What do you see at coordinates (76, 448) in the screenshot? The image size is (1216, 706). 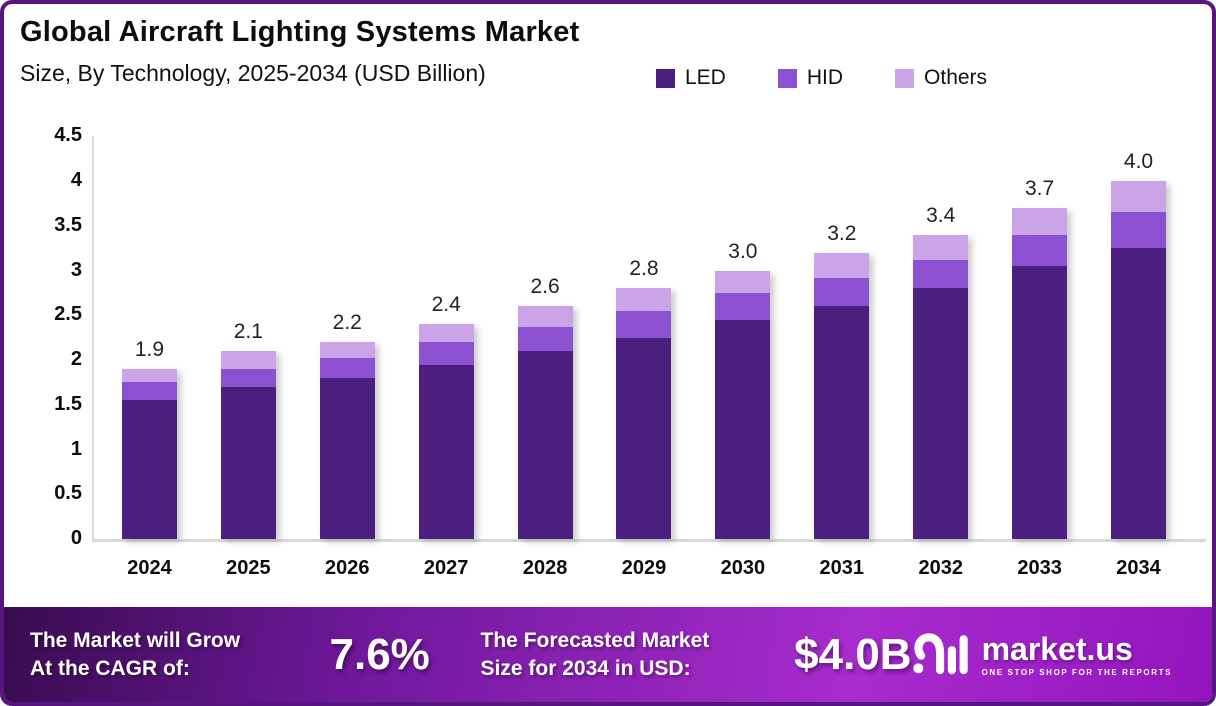 I see `y-axis-tick-1: 1` at bounding box center [76, 448].